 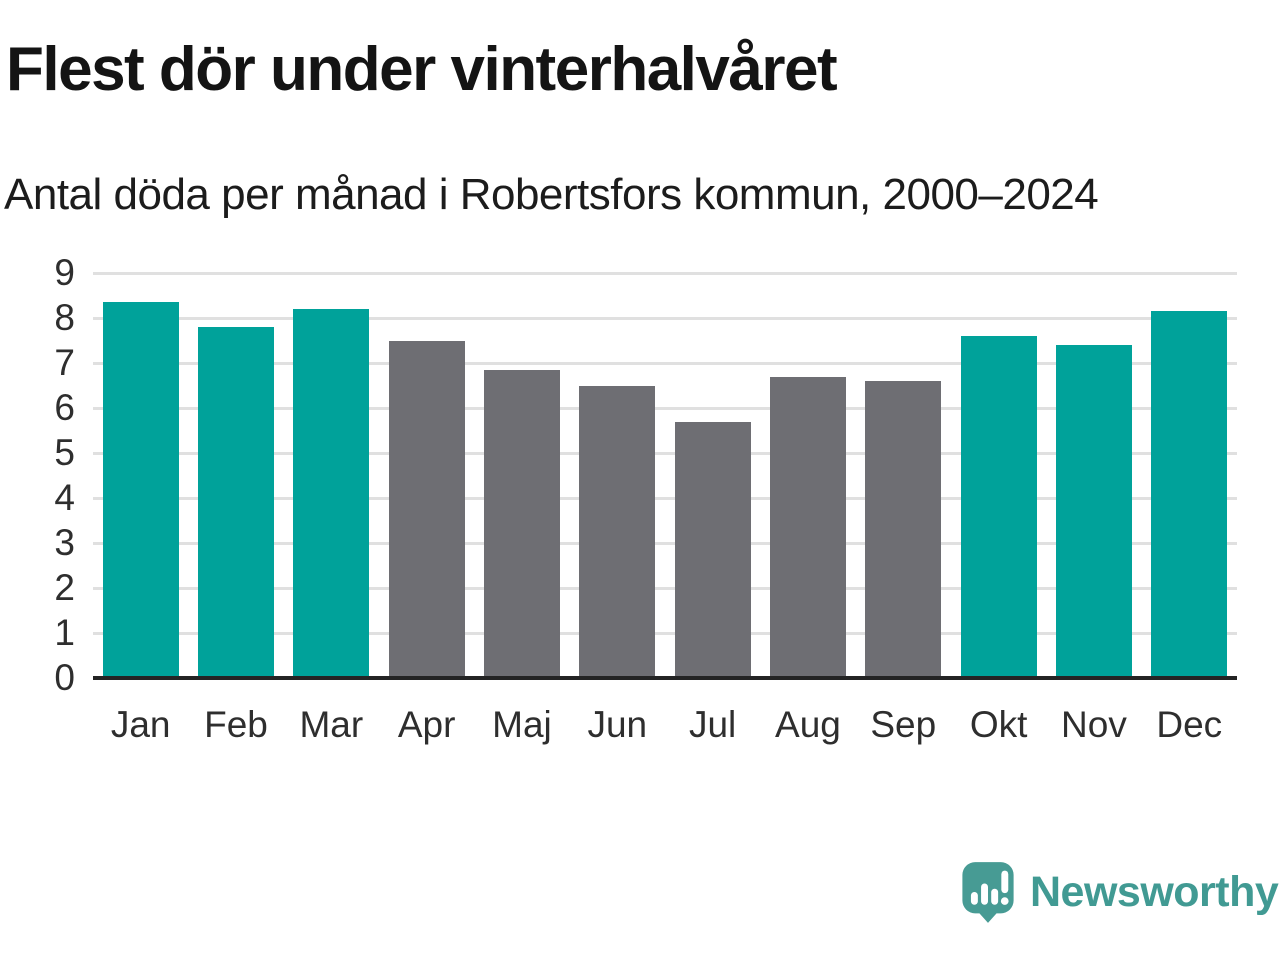 I want to click on y-tick-label-6: 6, so click(x=64, y=407).